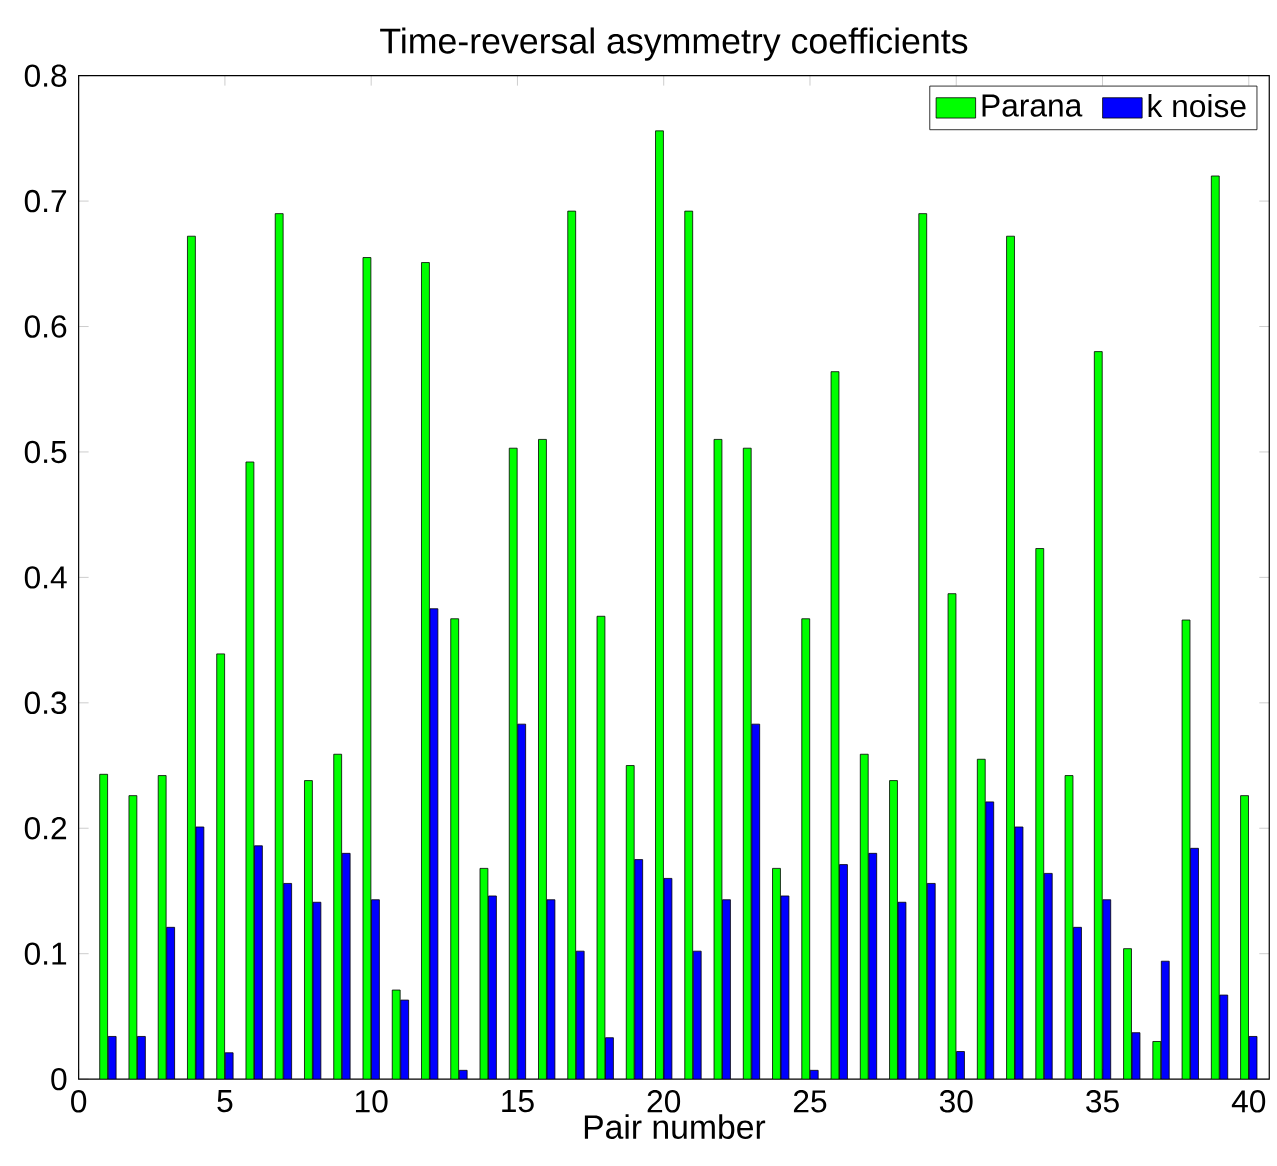 Image resolution: width=1277 pixels, height=1166 pixels. What do you see at coordinates (1197, 106) in the screenshot?
I see `legend-label: k noise` at bounding box center [1197, 106].